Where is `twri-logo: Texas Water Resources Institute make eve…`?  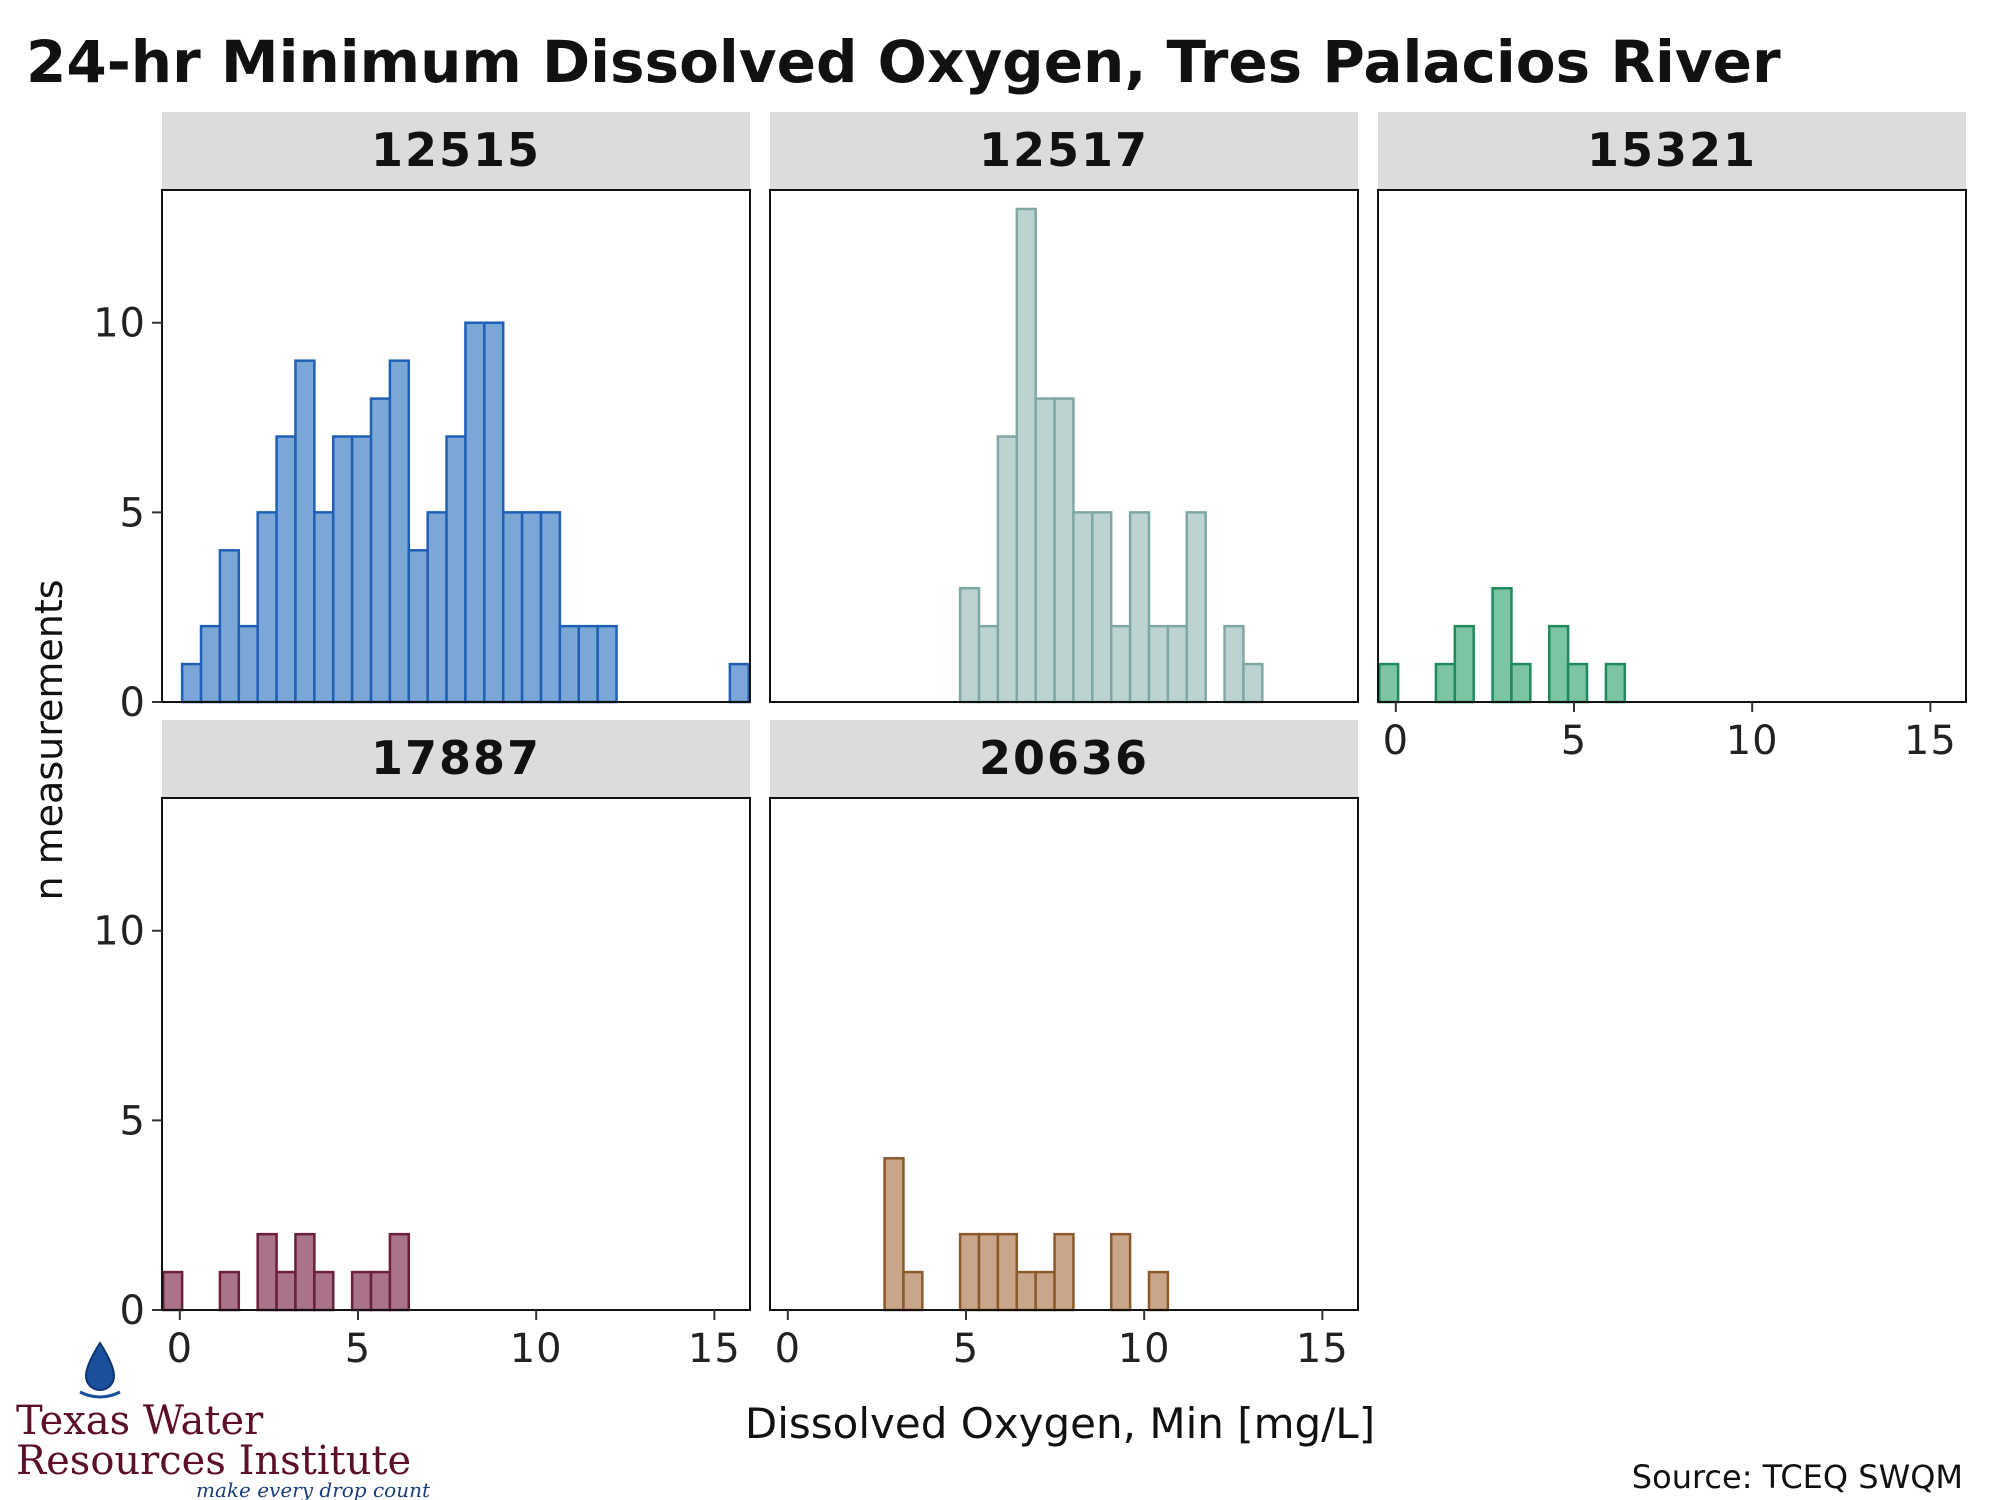 twri-logo: Texas Water Resources Institute make eve… is located at coordinates (223, 1420).